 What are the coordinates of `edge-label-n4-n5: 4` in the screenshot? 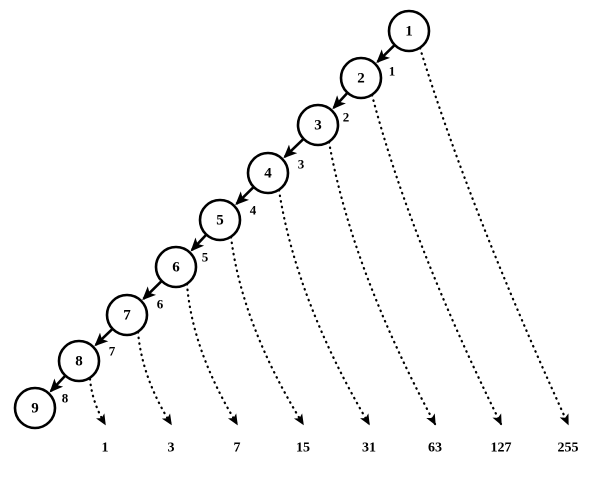 It's located at (253, 210).